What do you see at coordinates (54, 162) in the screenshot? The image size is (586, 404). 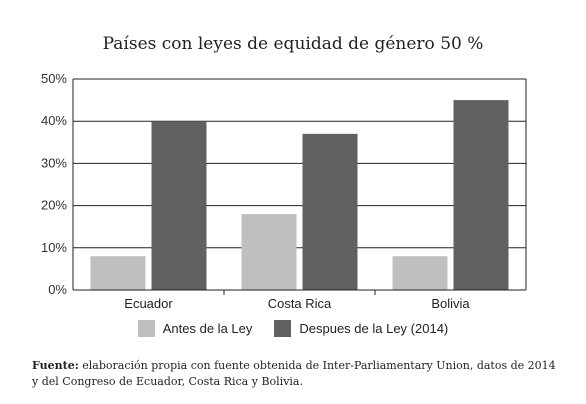 I see `y-tick-label: 30%` at bounding box center [54, 162].